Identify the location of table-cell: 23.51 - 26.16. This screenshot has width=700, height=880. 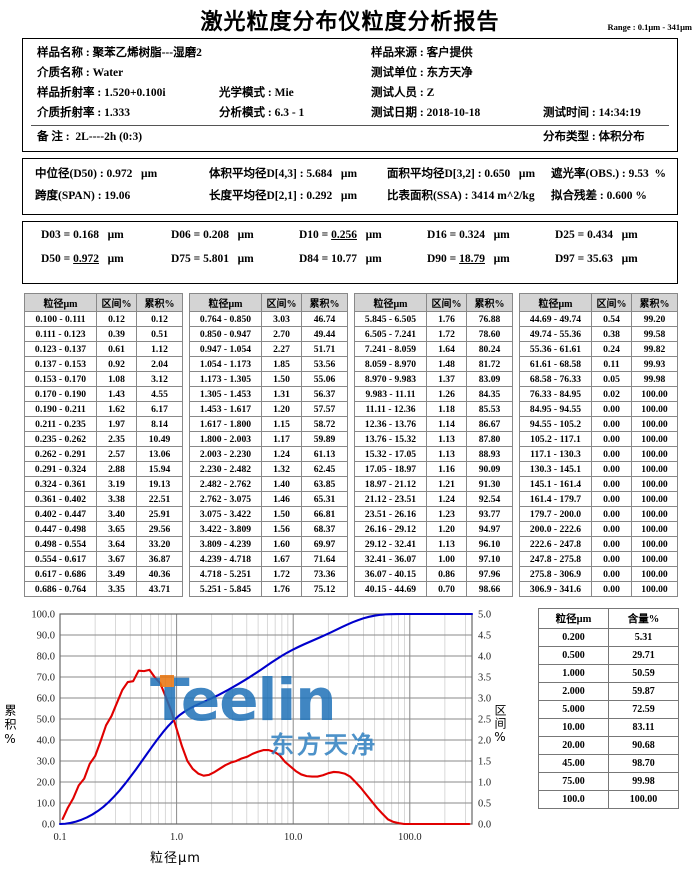
(390, 514).